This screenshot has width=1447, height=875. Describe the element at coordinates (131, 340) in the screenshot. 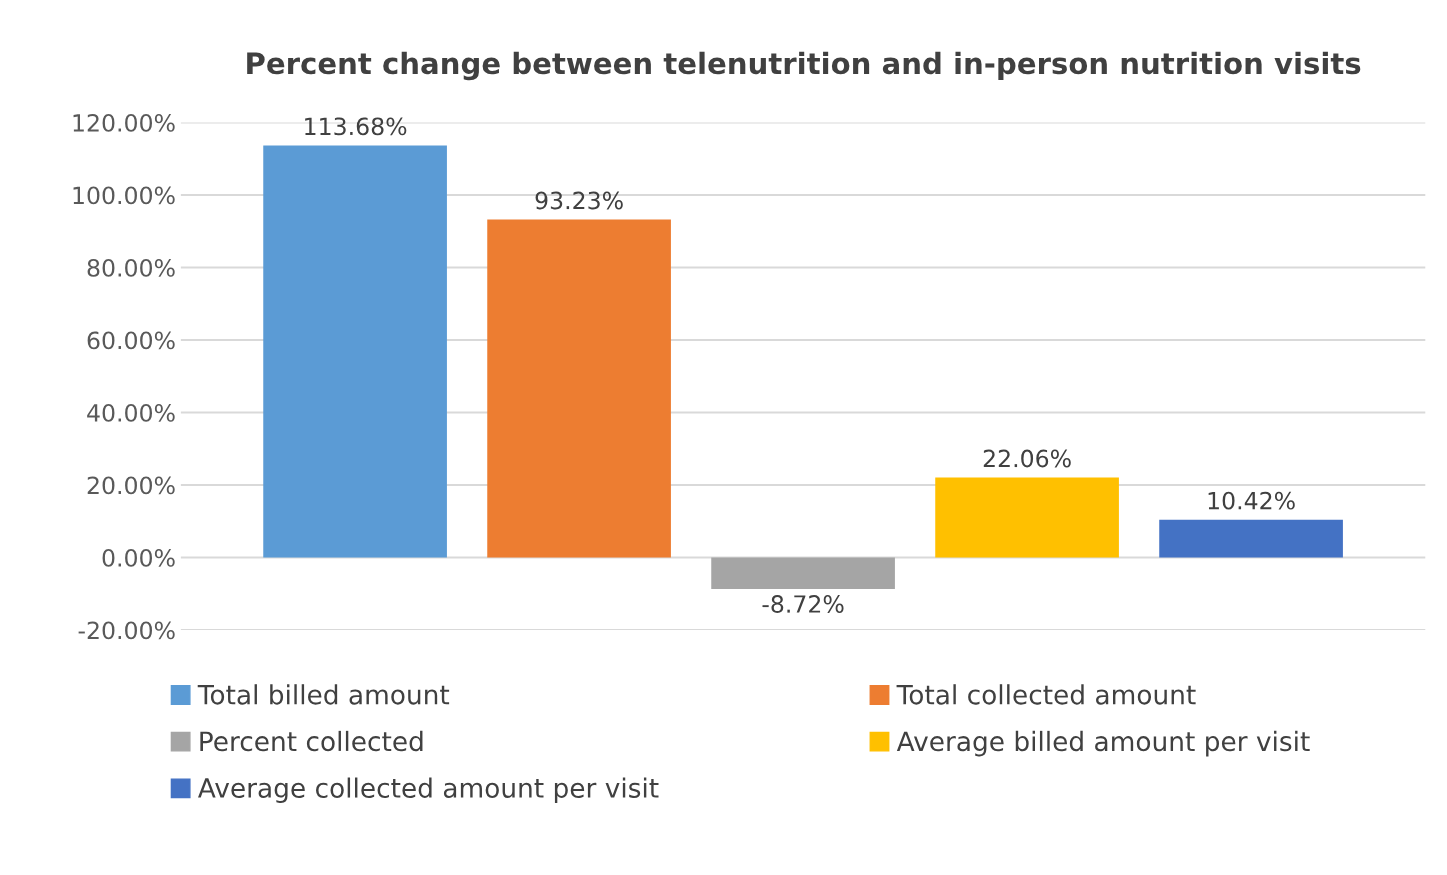

I see `y-tick-label: 60.00%` at that location.